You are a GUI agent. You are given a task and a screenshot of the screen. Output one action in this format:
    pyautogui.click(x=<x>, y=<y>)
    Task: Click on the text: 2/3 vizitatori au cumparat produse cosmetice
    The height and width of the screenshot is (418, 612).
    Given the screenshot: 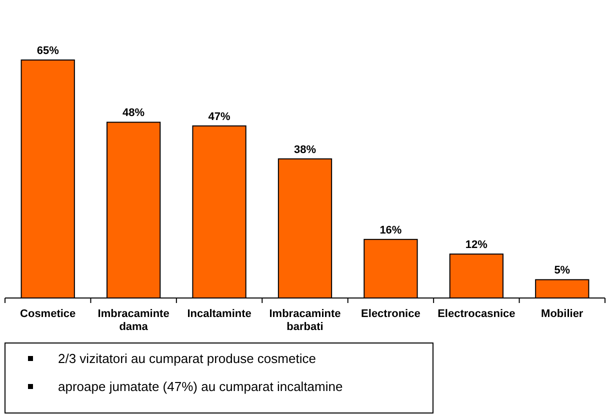 What is the action you would take?
    pyautogui.click(x=187, y=358)
    